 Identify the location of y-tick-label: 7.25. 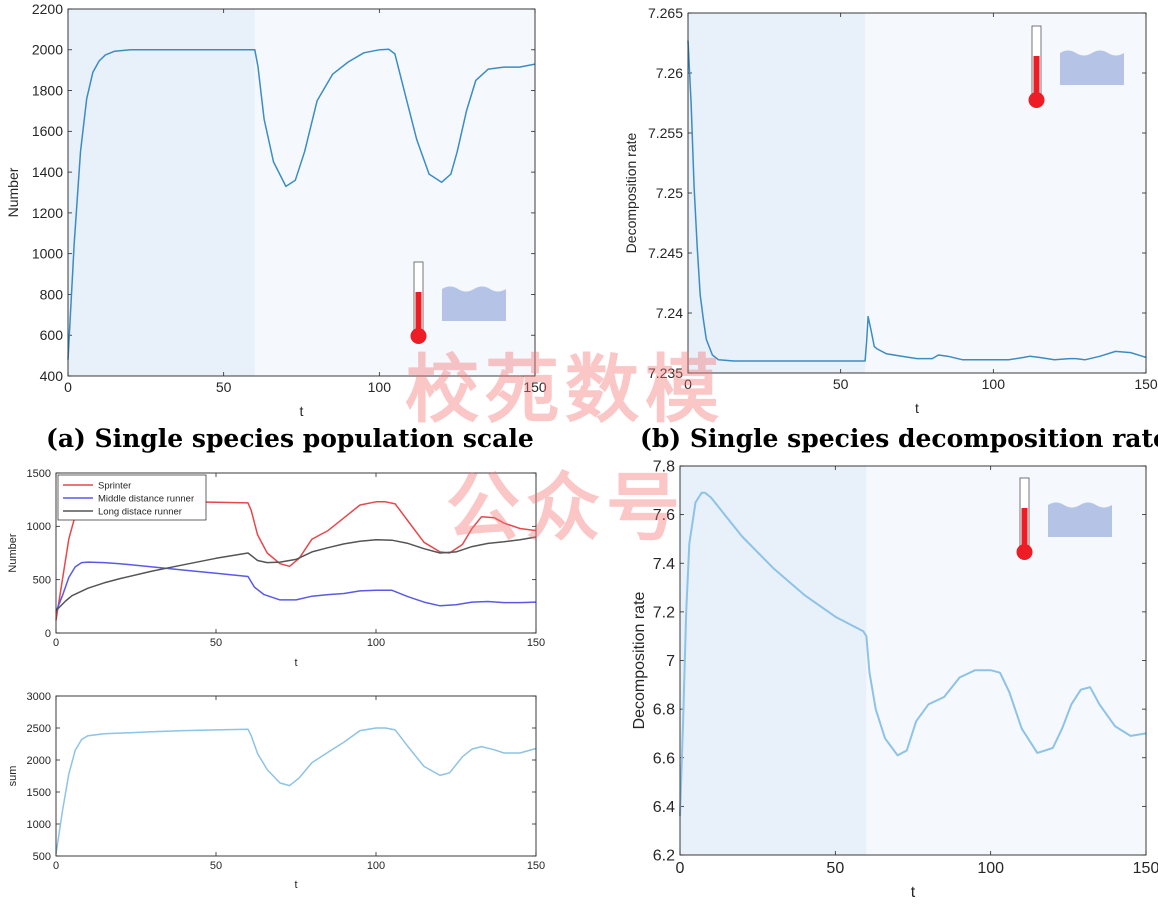
(669, 193).